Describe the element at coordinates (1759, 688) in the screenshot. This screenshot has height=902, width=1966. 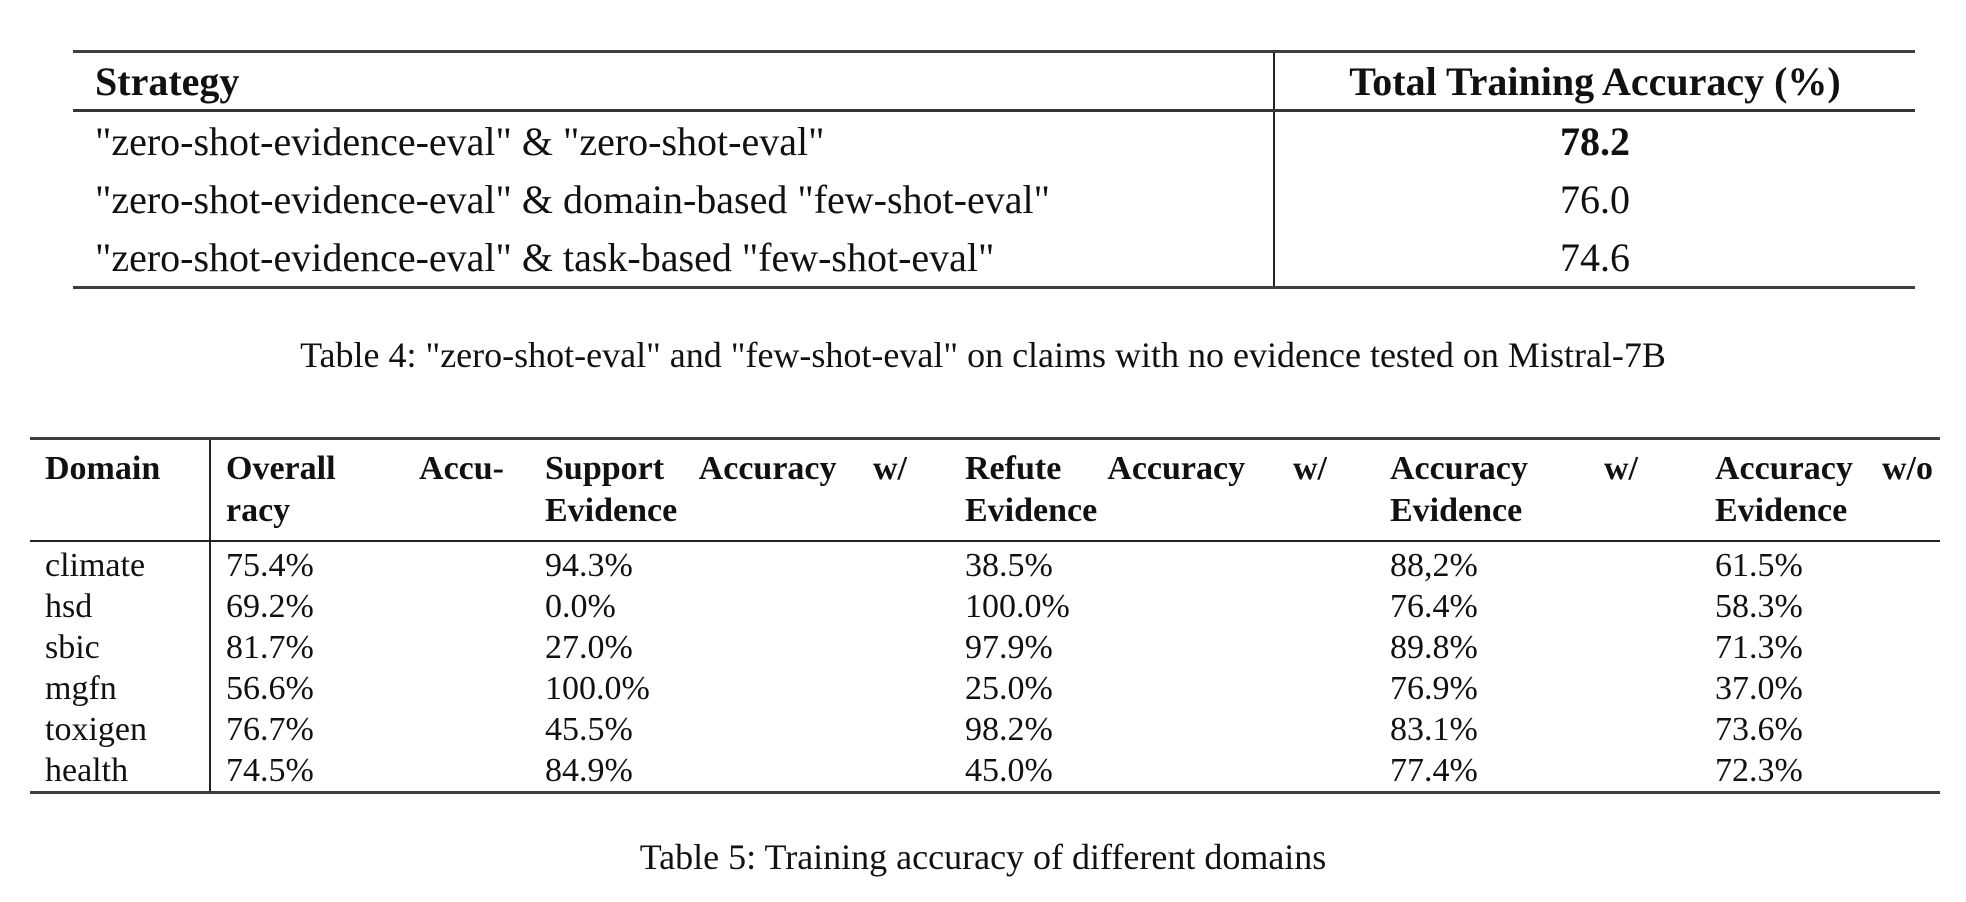
I see `accuracy-wo-evidence-cell: 37.0%` at that location.